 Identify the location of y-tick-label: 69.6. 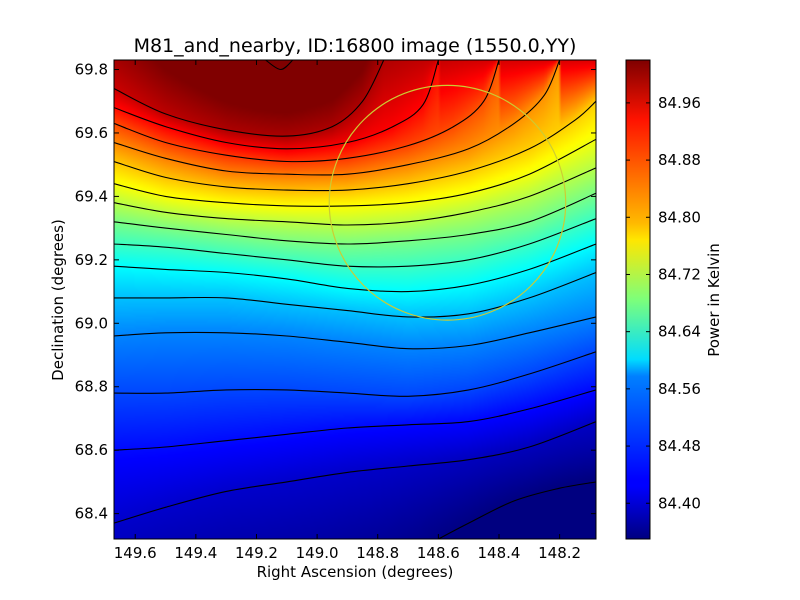
(91, 133).